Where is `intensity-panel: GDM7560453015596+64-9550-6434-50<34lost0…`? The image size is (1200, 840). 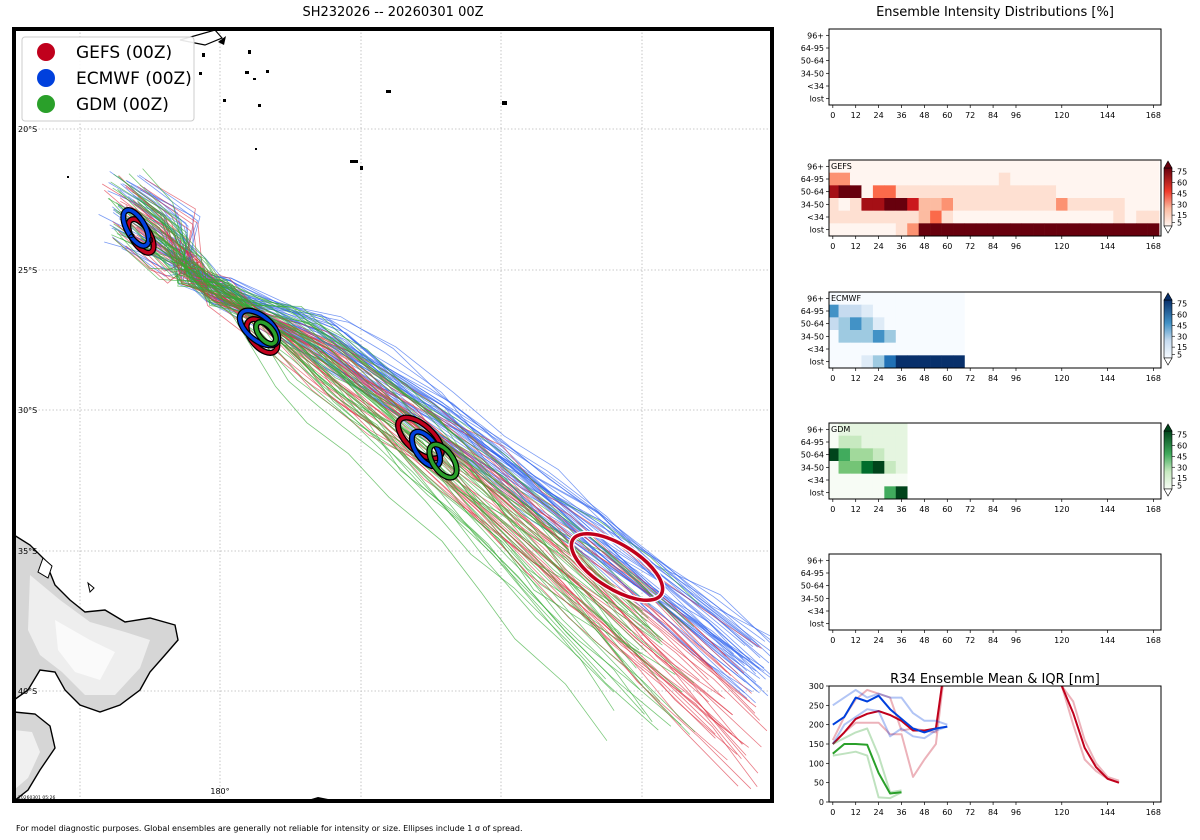
intensity-panel: GDM7560453015596+64-9550-6434-50<34lost0… is located at coordinates (994, 468).